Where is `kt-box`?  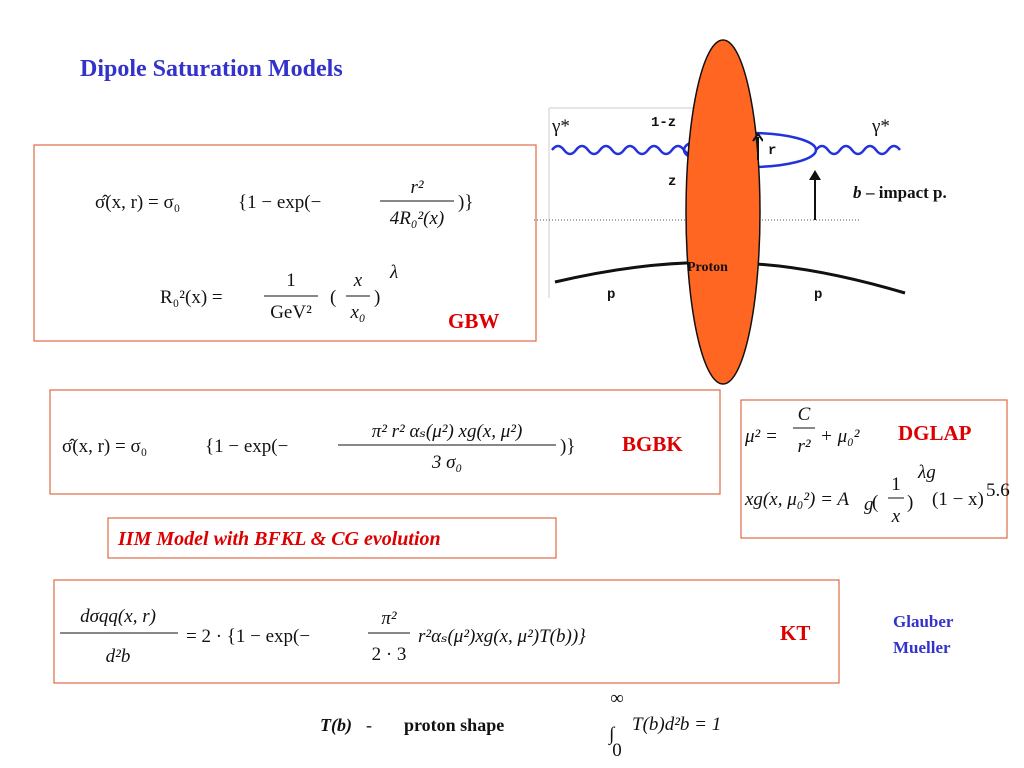
kt-box is located at coordinates (446, 631).